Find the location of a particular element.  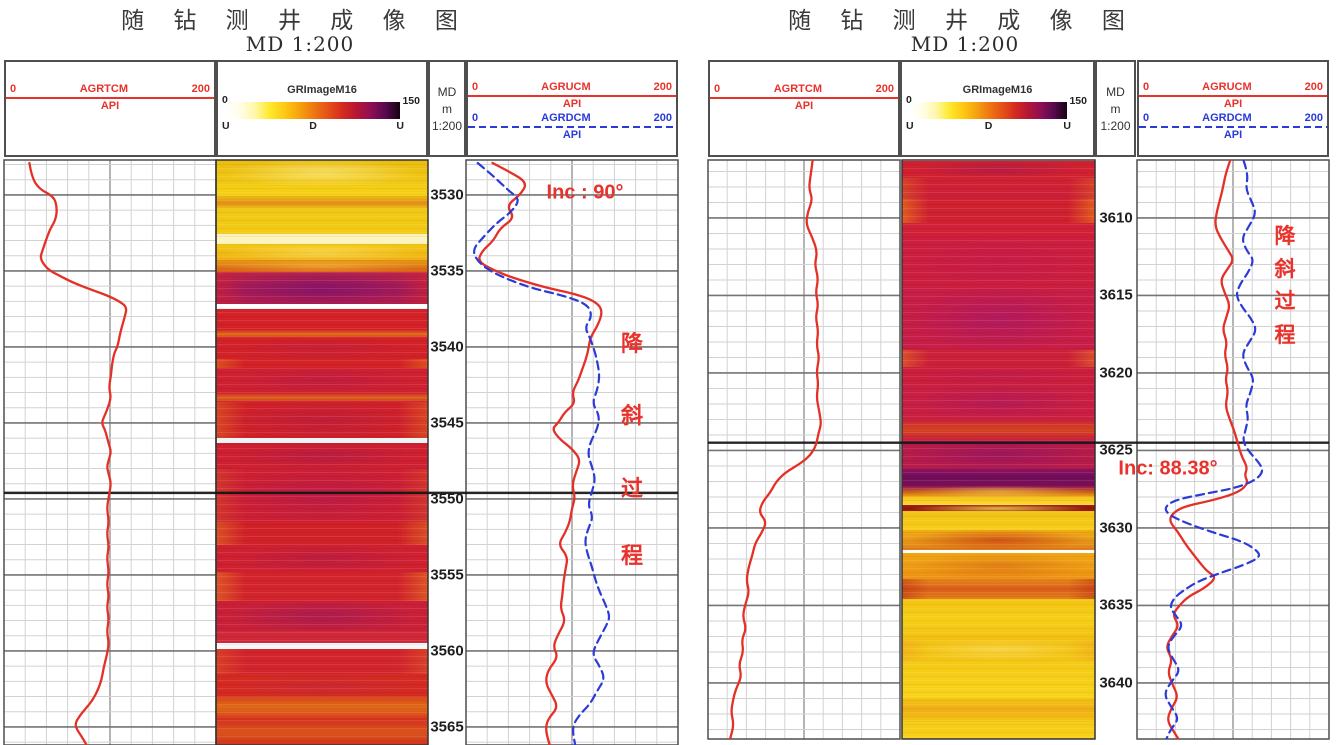

depth-tick-label: 3625 is located at coordinates (1116, 450).